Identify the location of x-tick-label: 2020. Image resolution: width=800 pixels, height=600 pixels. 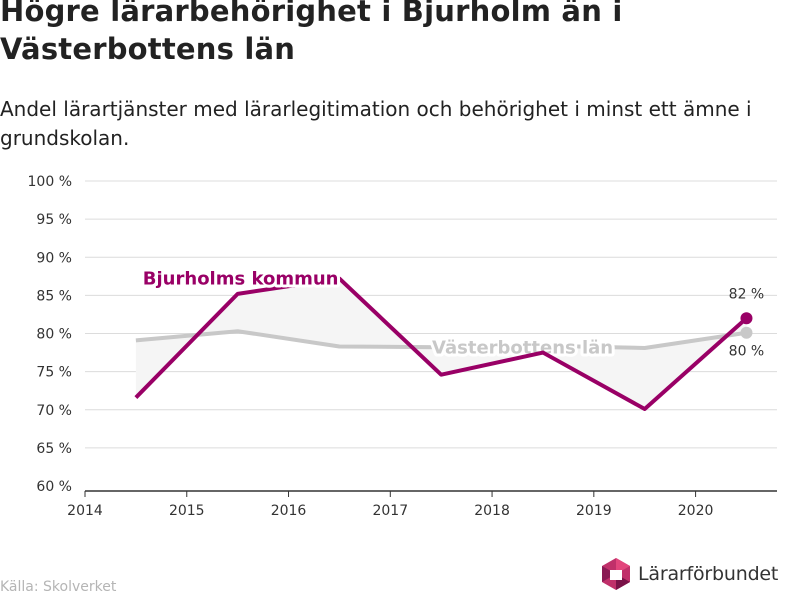
(696, 511).